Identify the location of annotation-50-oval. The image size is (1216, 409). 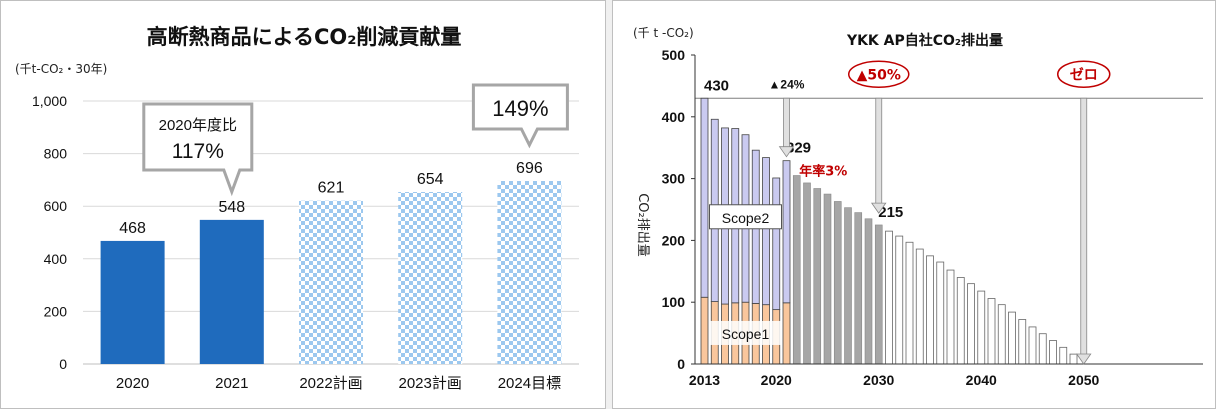
(879, 74).